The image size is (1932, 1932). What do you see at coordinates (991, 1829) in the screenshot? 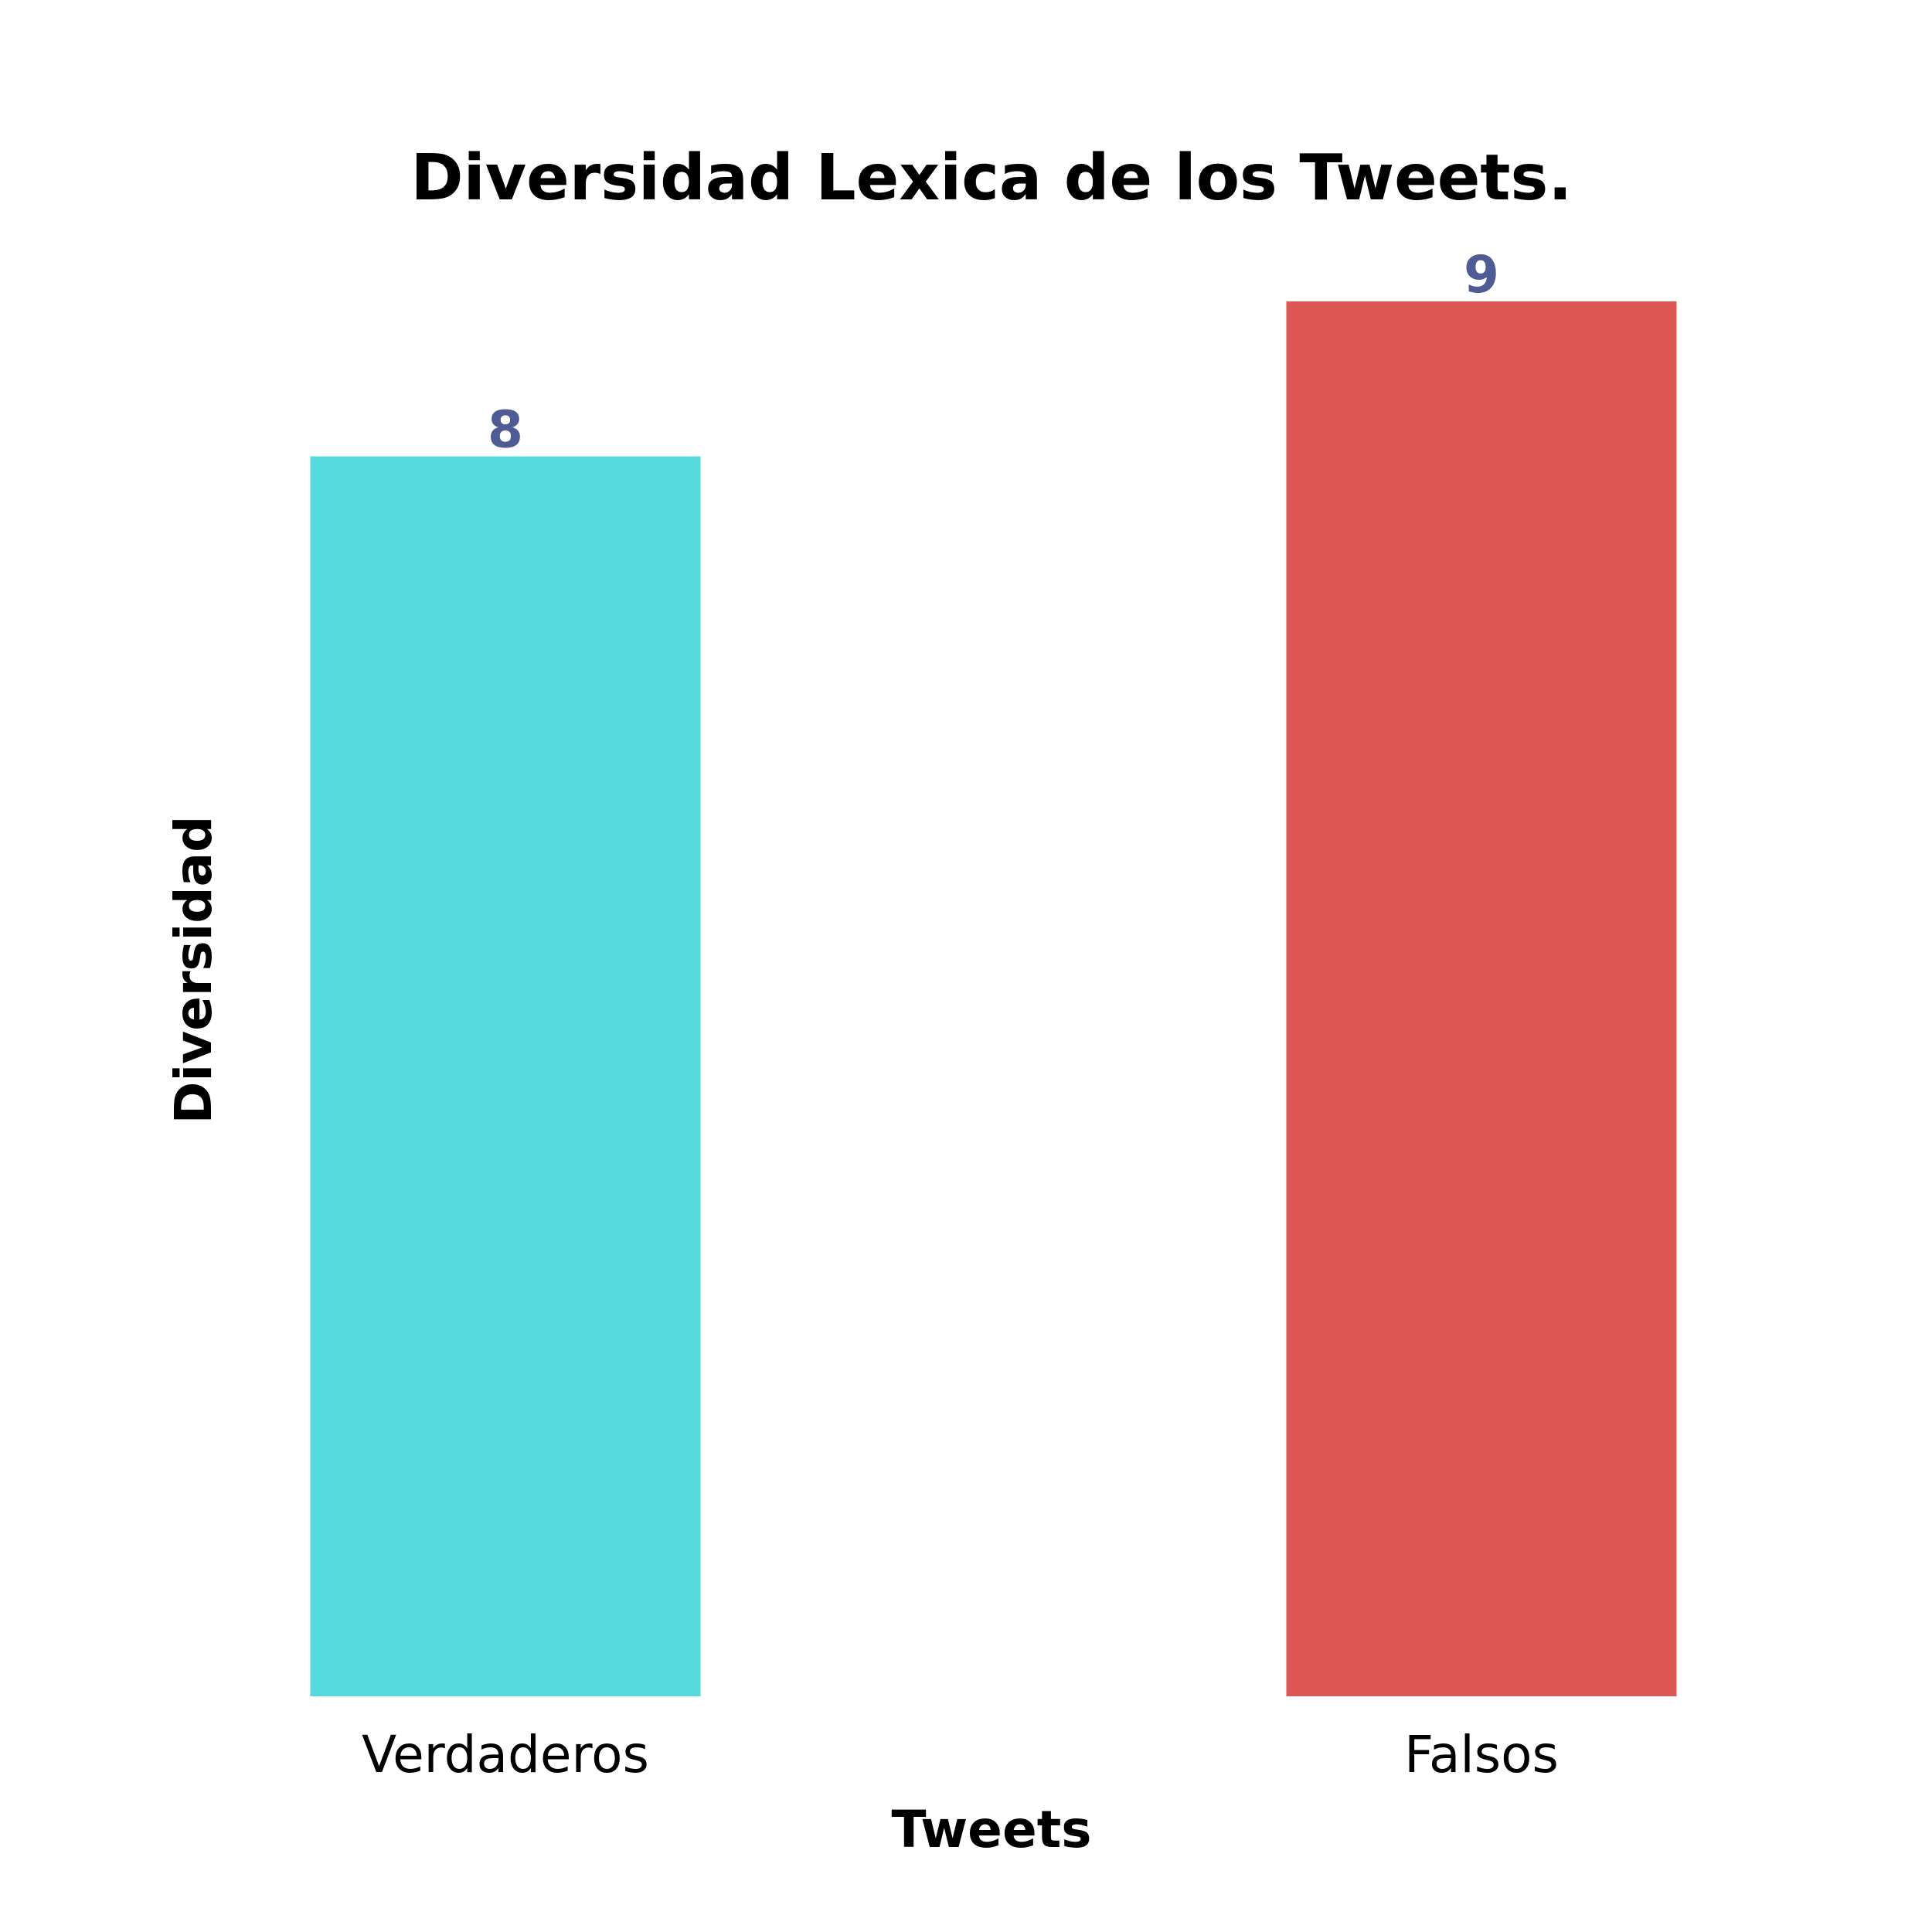
I see `x-axis-label: Tweets` at bounding box center [991, 1829].